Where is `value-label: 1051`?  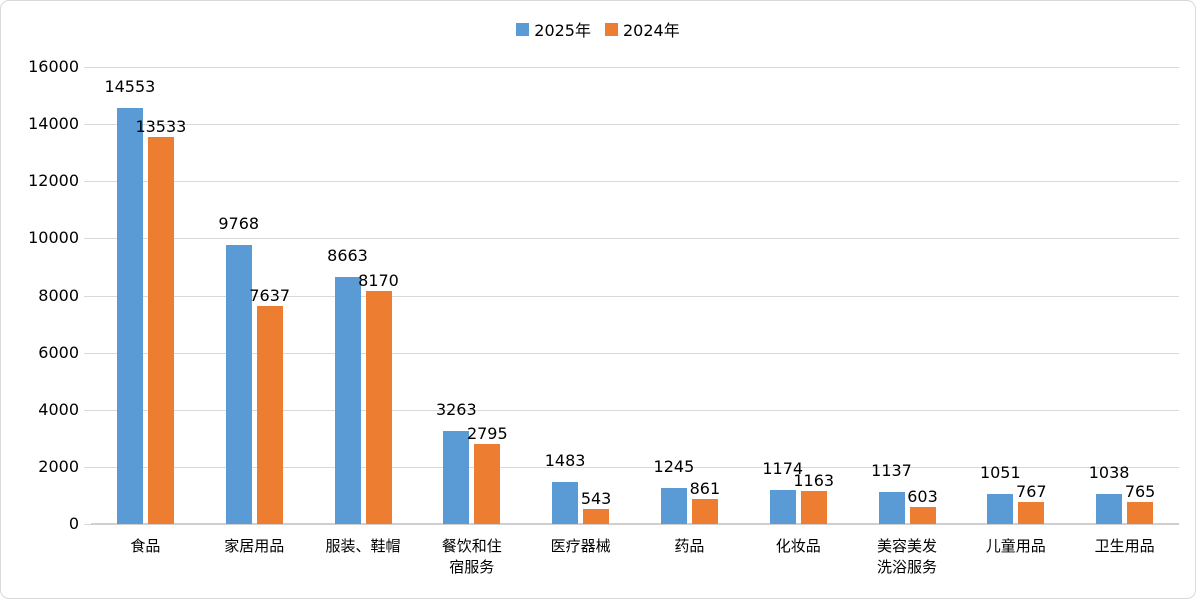 value-label: 1051 is located at coordinates (1000, 472).